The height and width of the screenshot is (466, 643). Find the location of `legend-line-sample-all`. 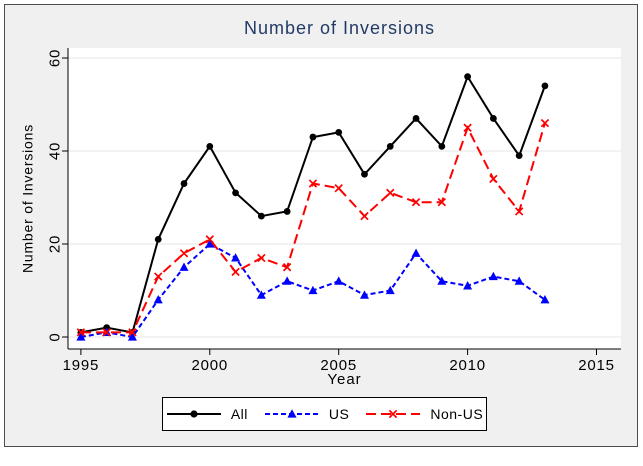

legend-line-sample-all is located at coordinates (193, 414).